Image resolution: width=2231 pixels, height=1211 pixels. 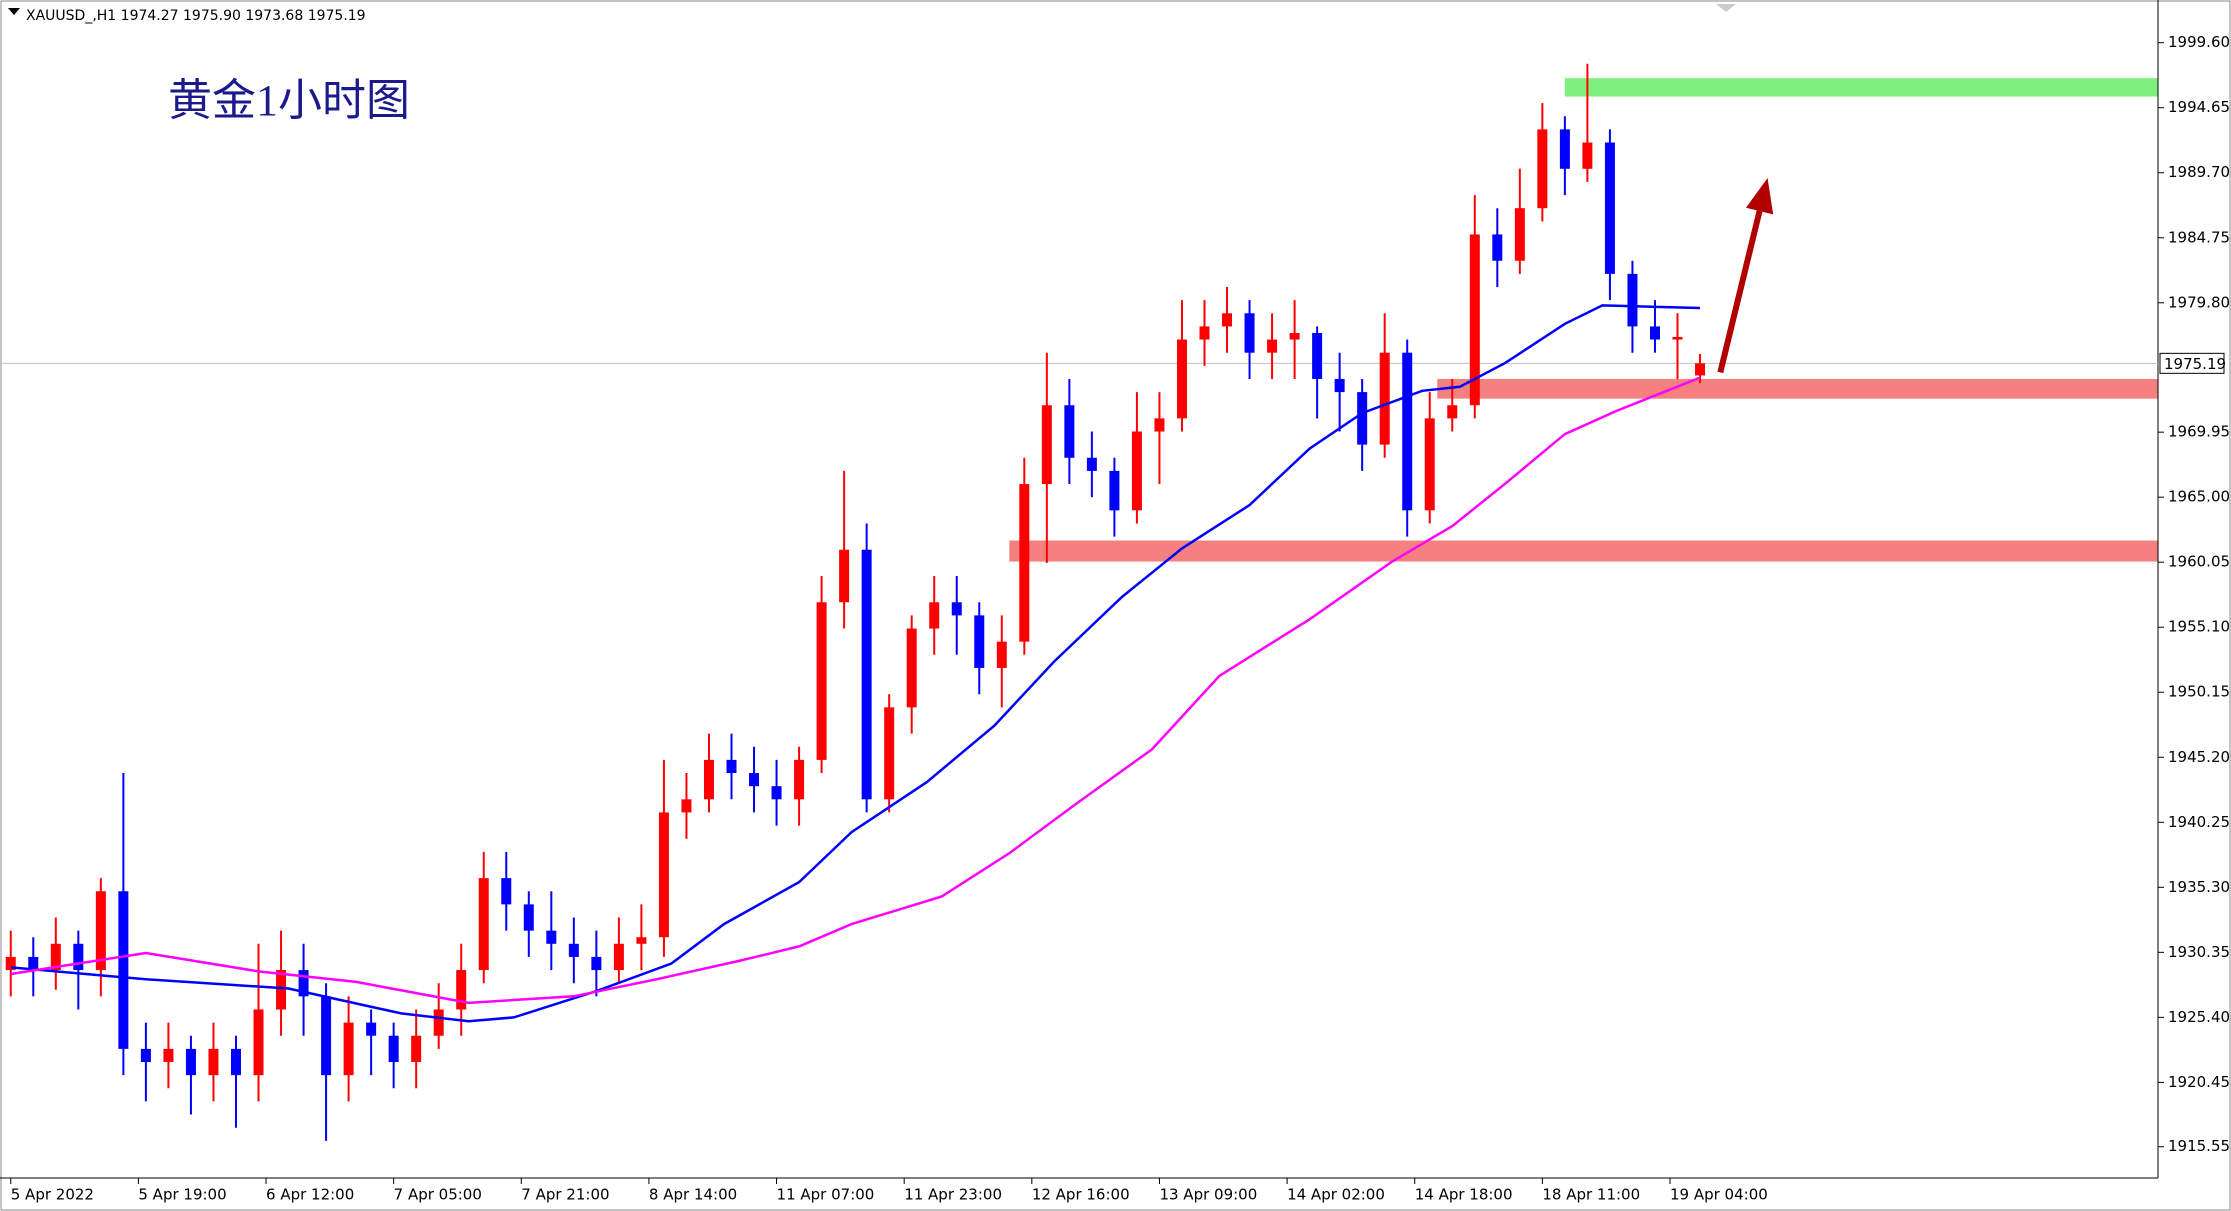 What do you see at coordinates (2199, 302) in the screenshot?
I see `y-tick-label: 1979.80` at bounding box center [2199, 302].